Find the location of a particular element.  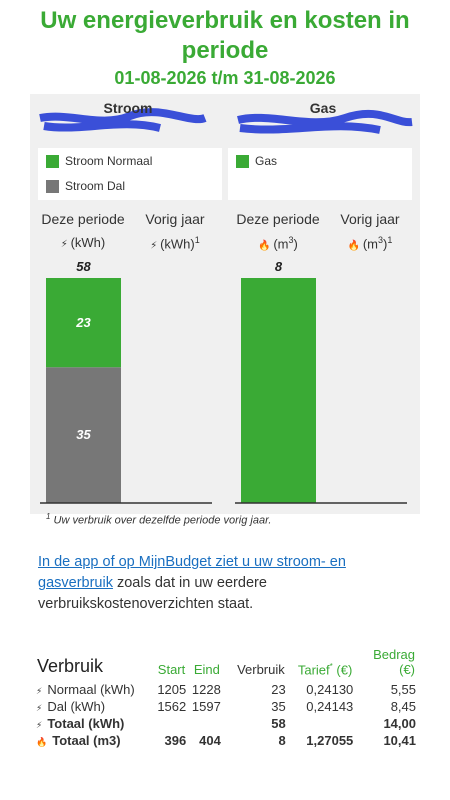

cell-text: 14,00 is located at coordinates (399, 723).